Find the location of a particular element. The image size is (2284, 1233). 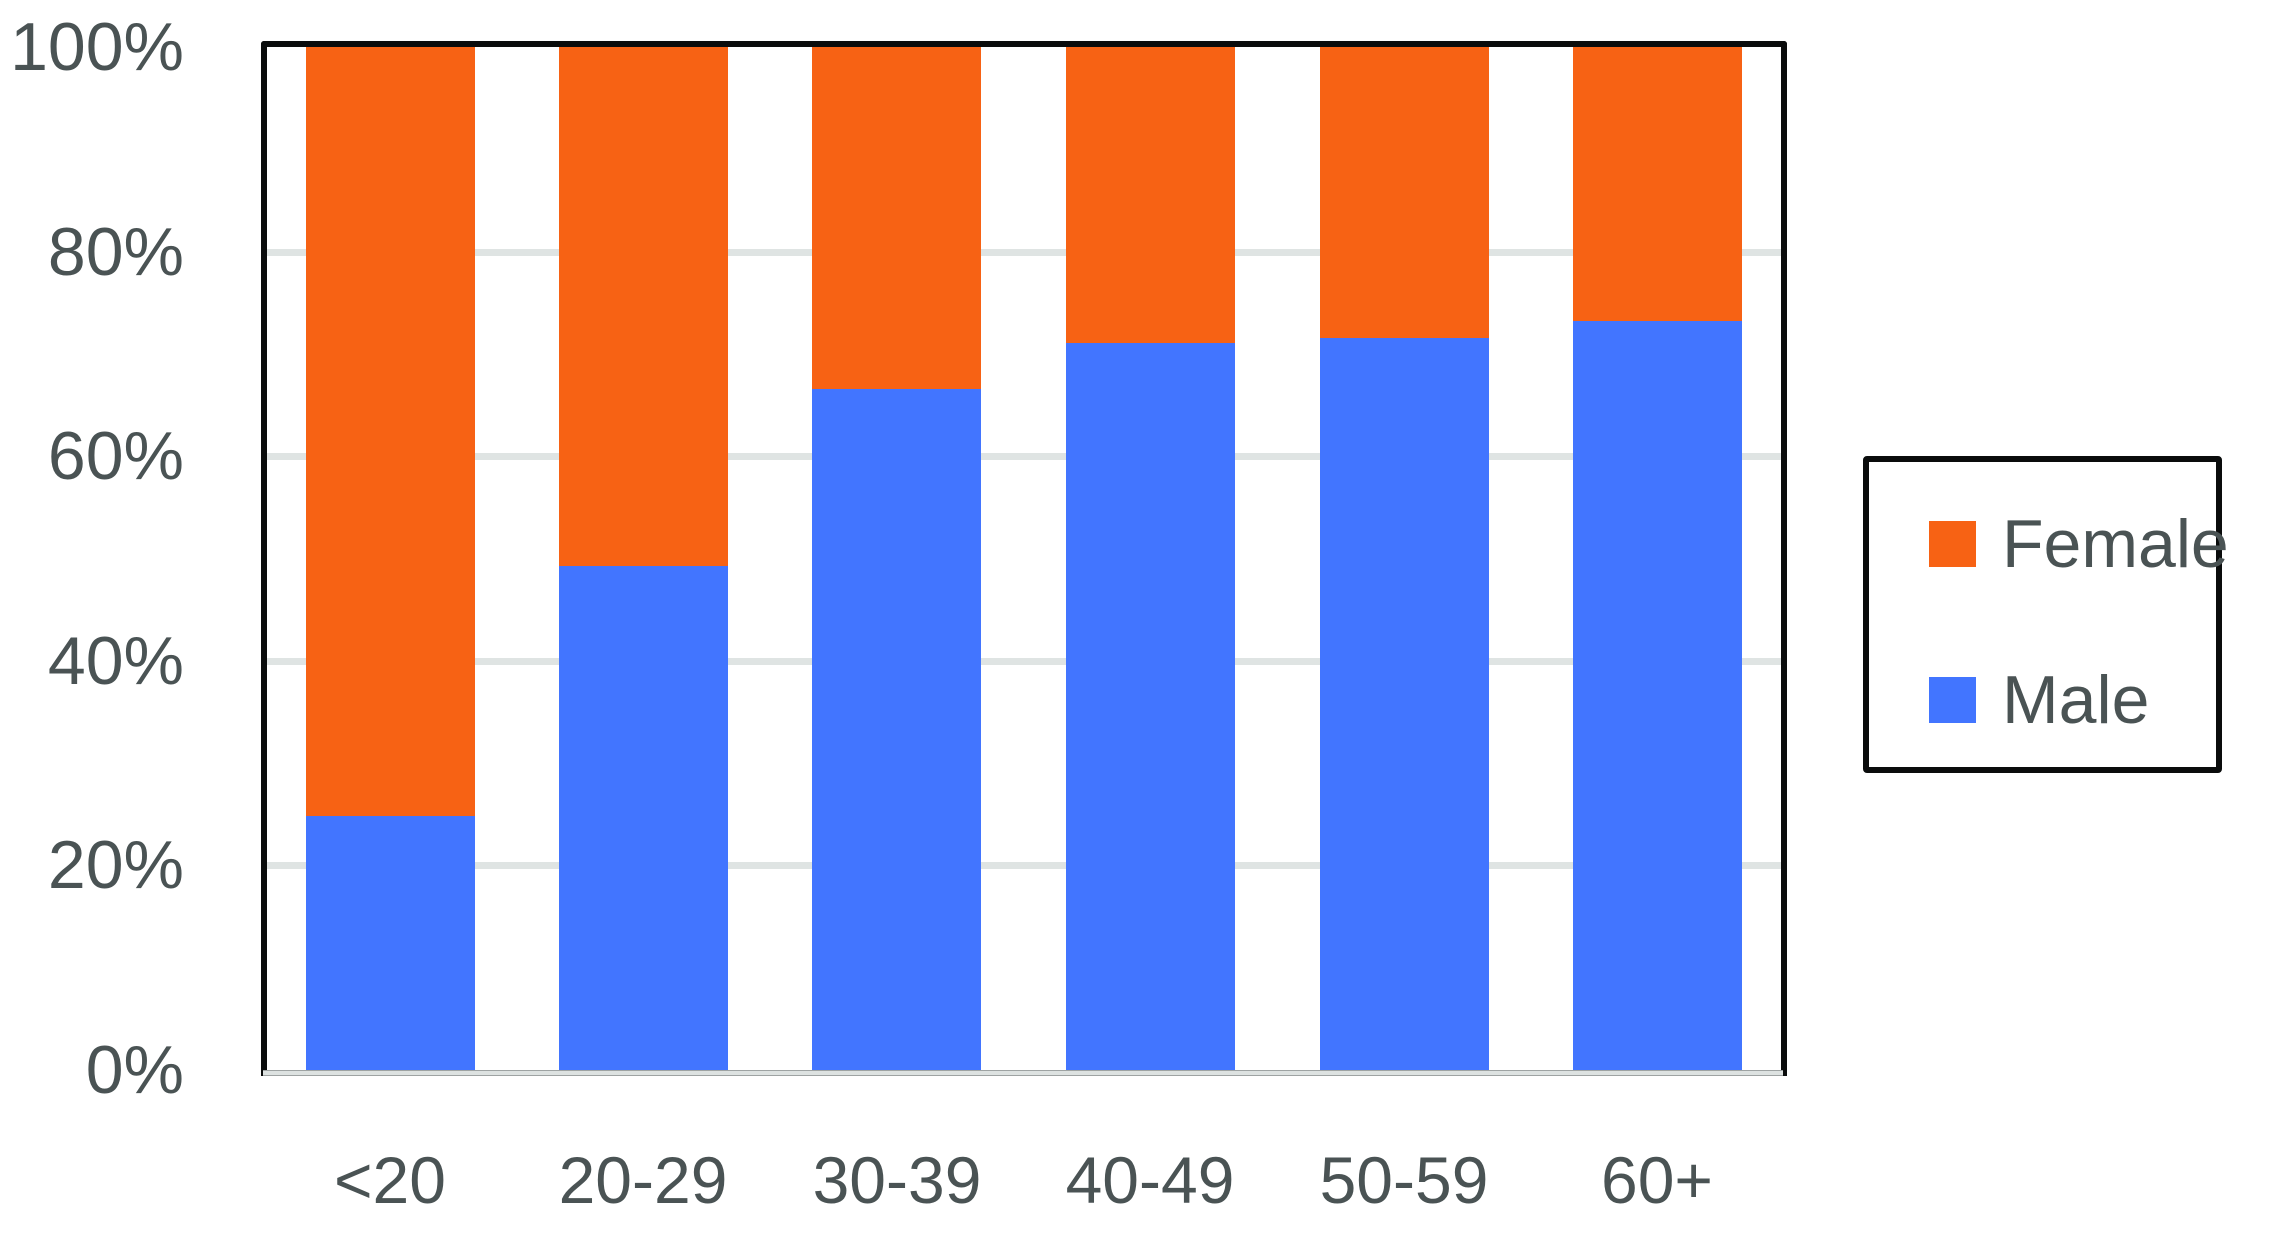

legend-item-male: Male is located at coordinates (2039, 700).